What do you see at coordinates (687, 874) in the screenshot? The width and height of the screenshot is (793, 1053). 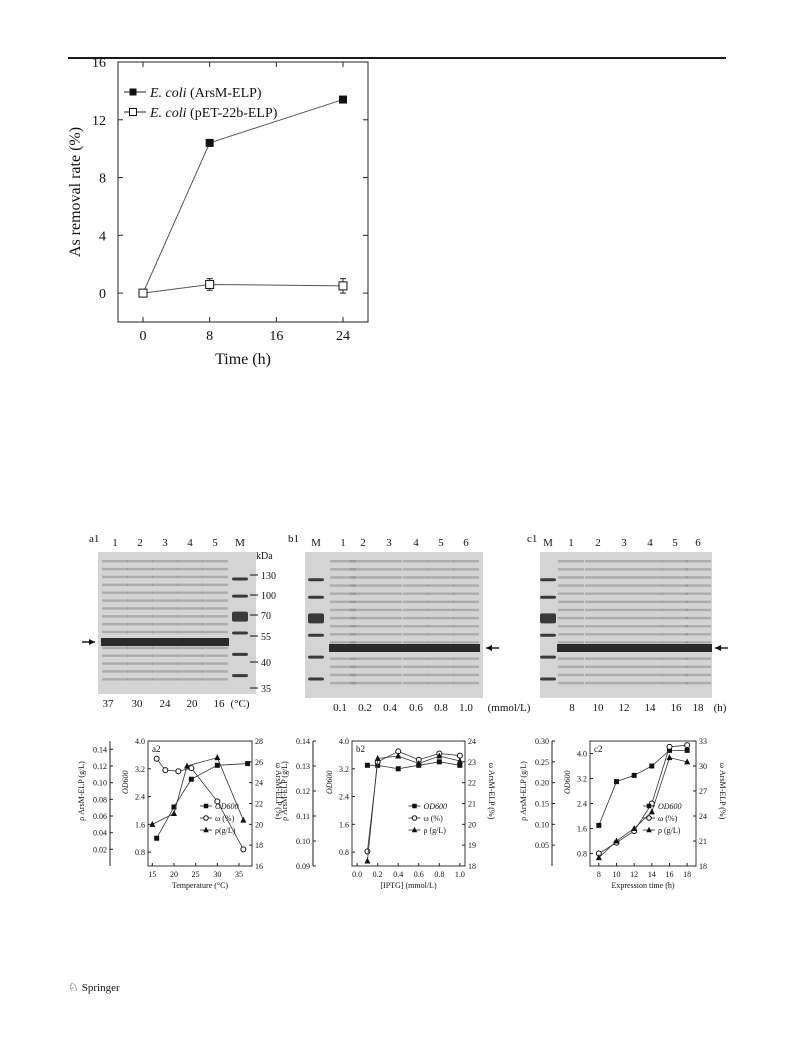 I see `c2-x-tick-label: 18` at bounding box center [687, 874].